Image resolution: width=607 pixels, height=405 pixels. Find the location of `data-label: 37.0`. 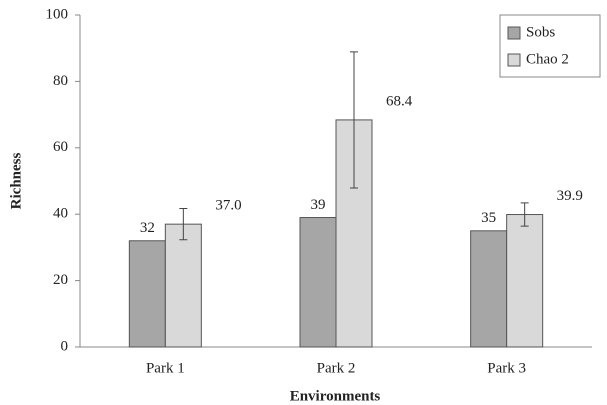

data-label: 37.0 is located at coordinates (228, 206).